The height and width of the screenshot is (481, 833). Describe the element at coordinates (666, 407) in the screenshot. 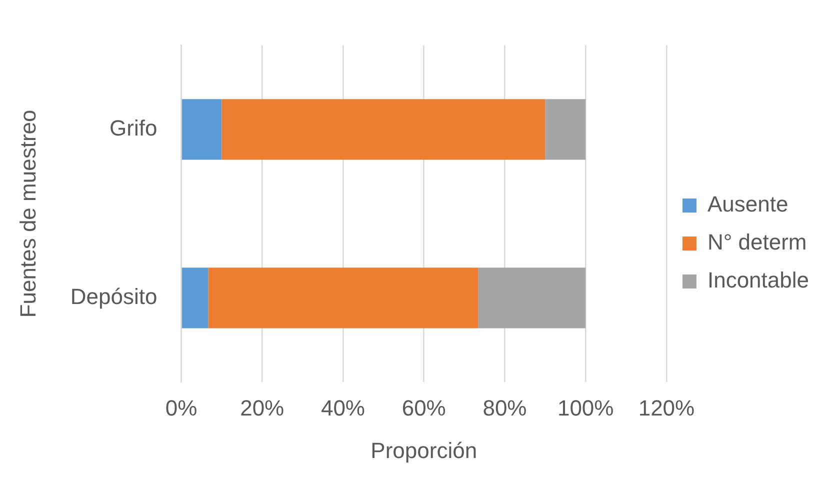

I see `x-tick-label: 120%` at that location.